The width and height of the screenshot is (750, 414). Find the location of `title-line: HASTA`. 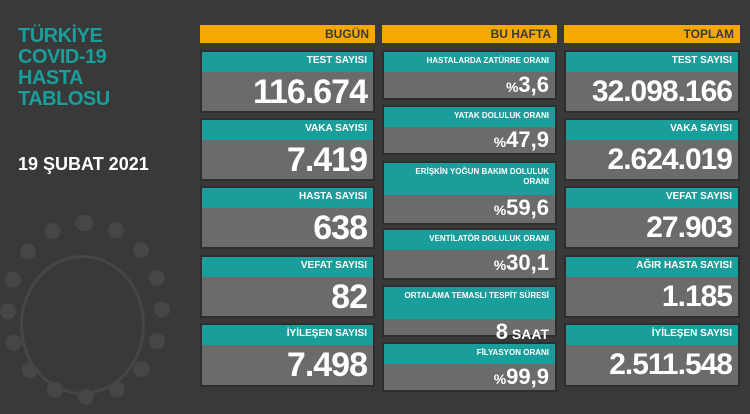

title-line: HASTA is located at coordinates (50, 78).